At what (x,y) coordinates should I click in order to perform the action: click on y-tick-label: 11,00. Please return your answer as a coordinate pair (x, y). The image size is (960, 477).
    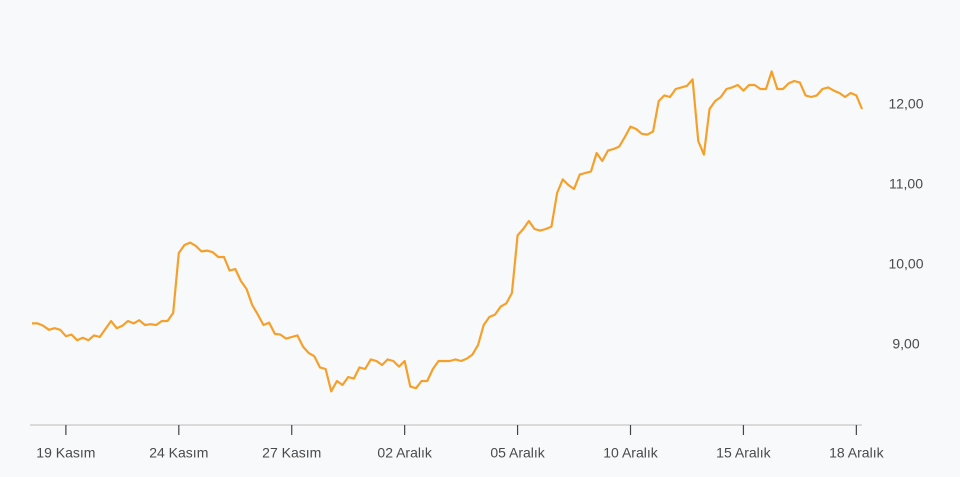
    Looking at the image, I should click on (906, 184).